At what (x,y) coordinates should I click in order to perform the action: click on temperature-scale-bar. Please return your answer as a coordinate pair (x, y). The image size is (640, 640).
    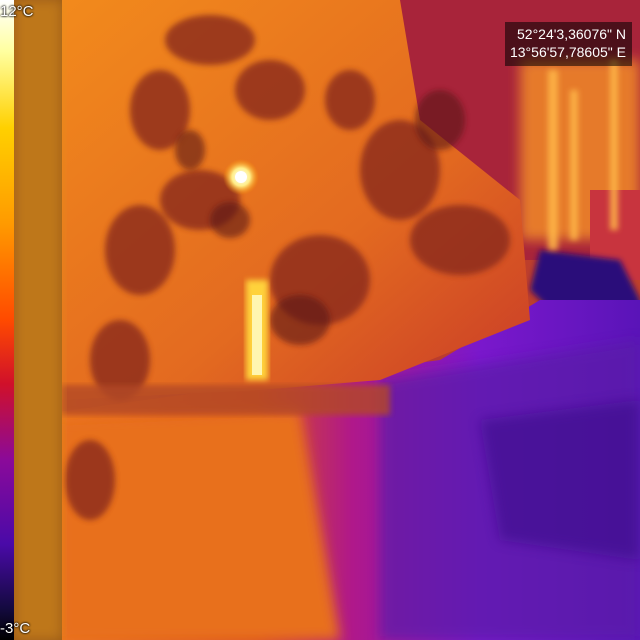
    Looking at the image, I should click on (7, 320).